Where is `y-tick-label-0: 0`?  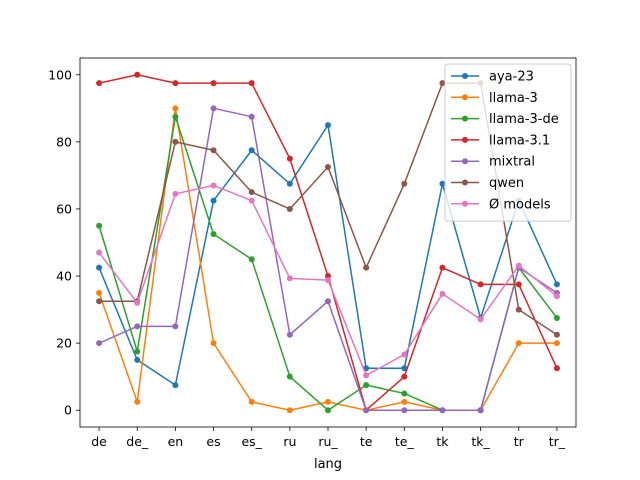
y-tick-label-0: 0 is located at coordinates (68, 410).